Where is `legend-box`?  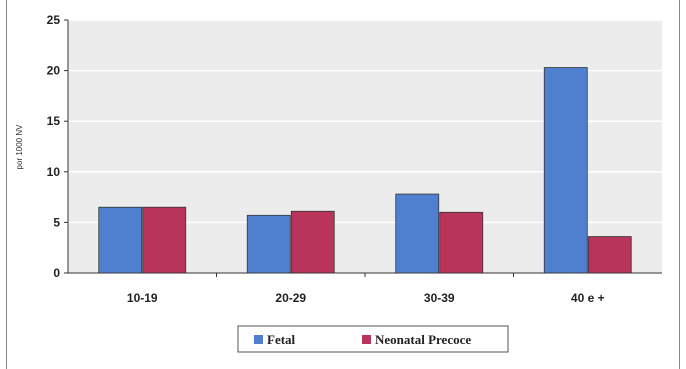
legend-box is located at coordinates (373, 339).